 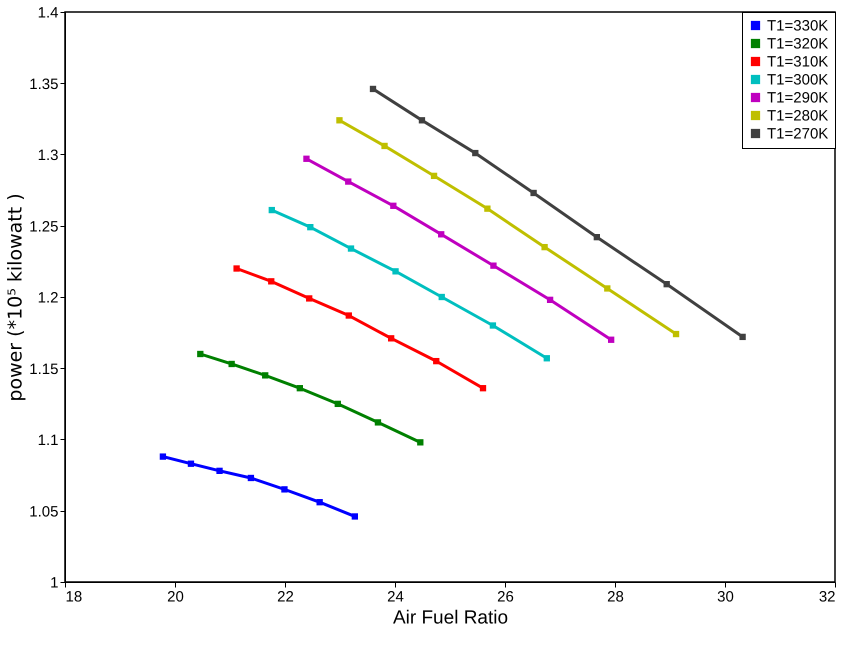 What do you see at coordinates (15, 297) in the screenshot?
I see `y-axis-title: power (*10⁵ kilowatt )` at bounding box center [15, 297].